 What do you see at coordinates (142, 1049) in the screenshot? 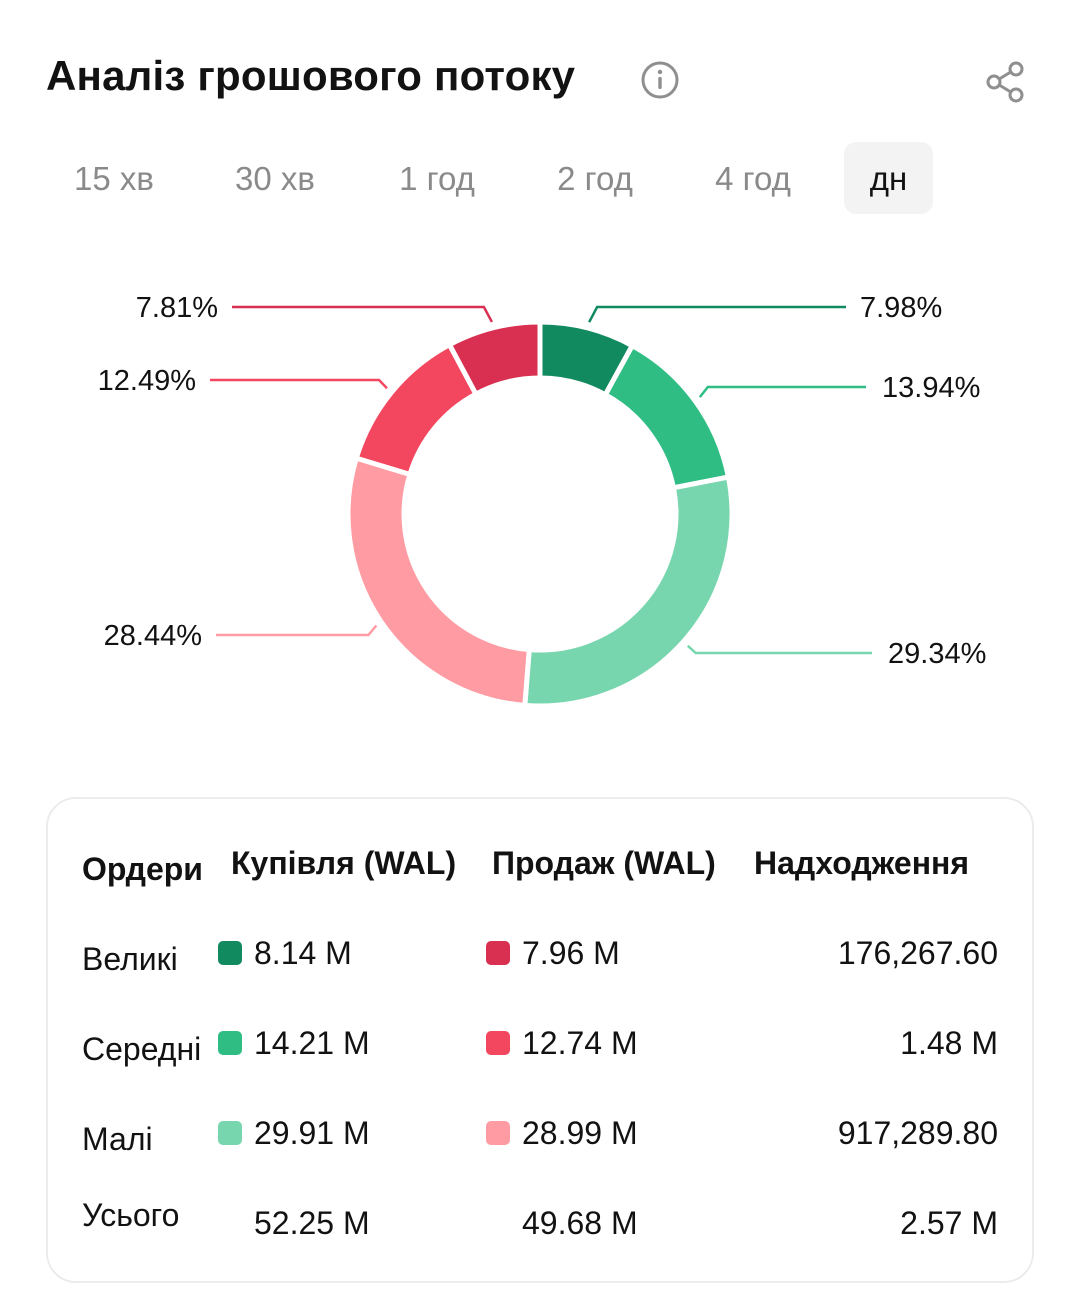
I see `row-label-medium: Середні` at bounding box center [142, 1049].